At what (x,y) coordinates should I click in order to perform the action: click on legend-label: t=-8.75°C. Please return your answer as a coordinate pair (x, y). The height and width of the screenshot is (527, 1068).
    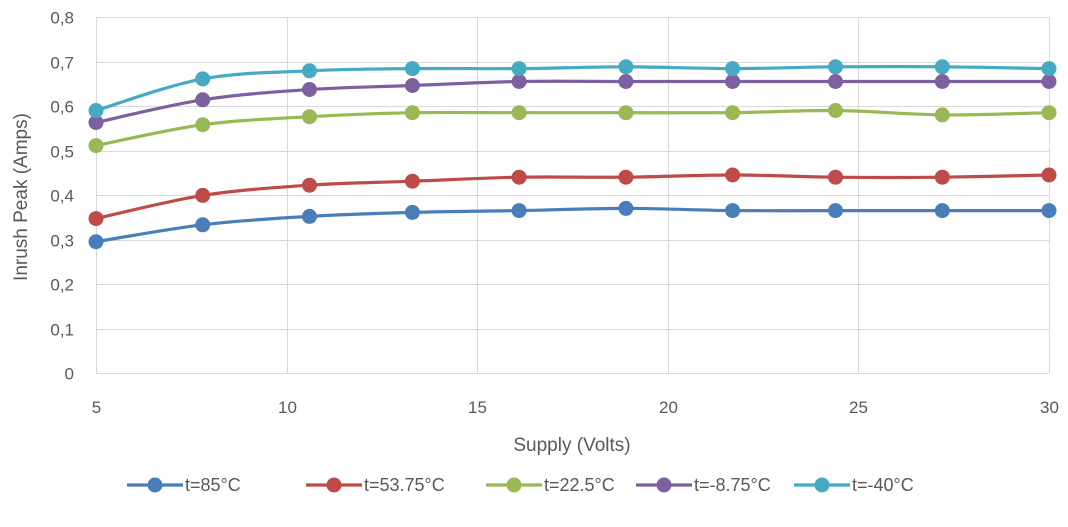
    Looking at the image, I should click on (732, 485).